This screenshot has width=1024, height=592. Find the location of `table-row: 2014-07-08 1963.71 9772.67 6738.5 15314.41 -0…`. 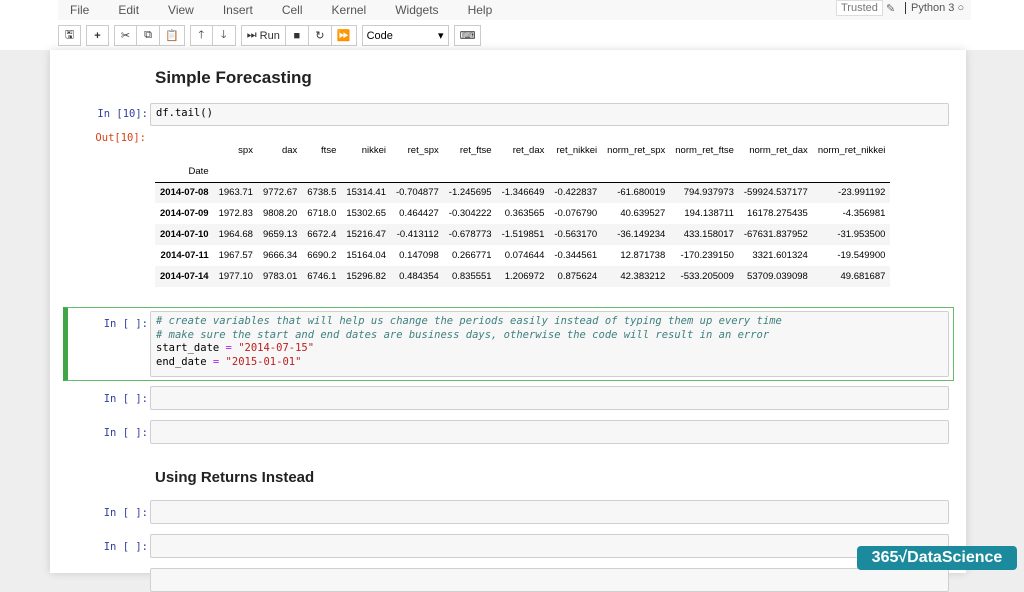

table-row: 2014-07-08 1963.71 9772.67 6738.5 15314.41 -0… is located at coordinates (523, 192).